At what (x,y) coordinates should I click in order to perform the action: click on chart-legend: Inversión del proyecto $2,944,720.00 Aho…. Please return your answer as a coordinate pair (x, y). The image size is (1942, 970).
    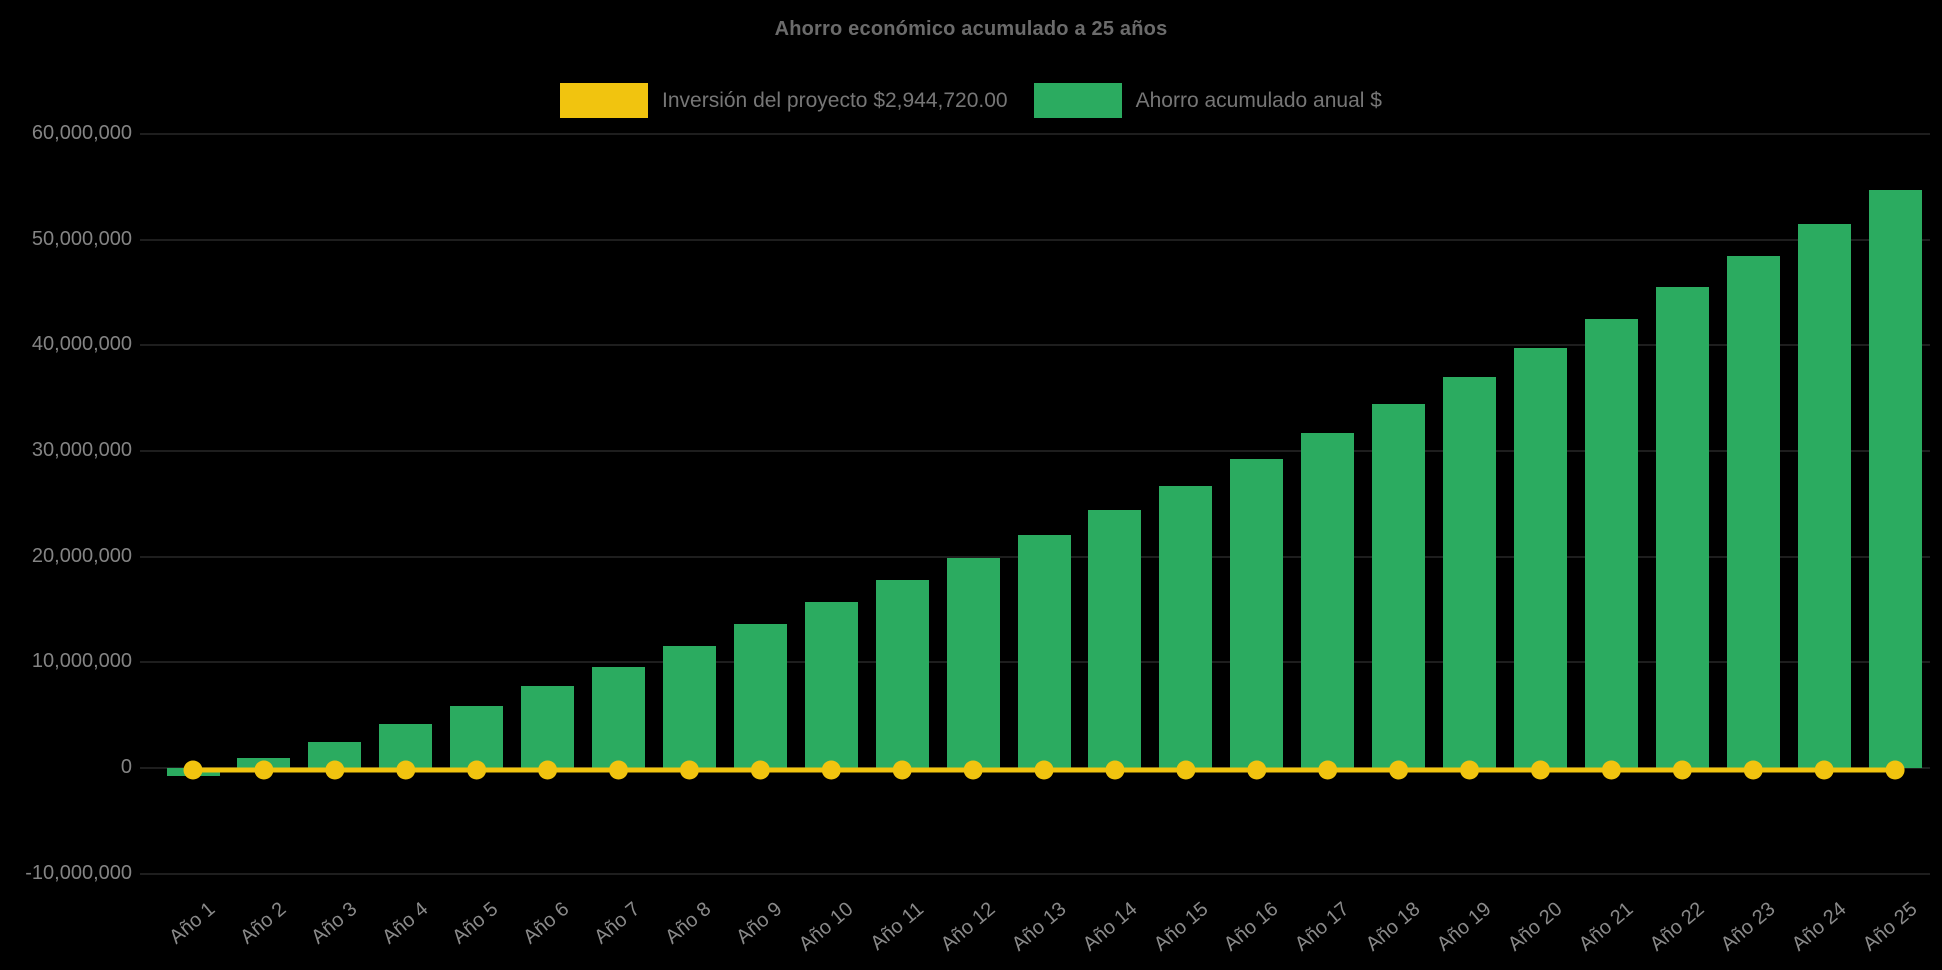
    Looking at the image, I should click on (971, 100).